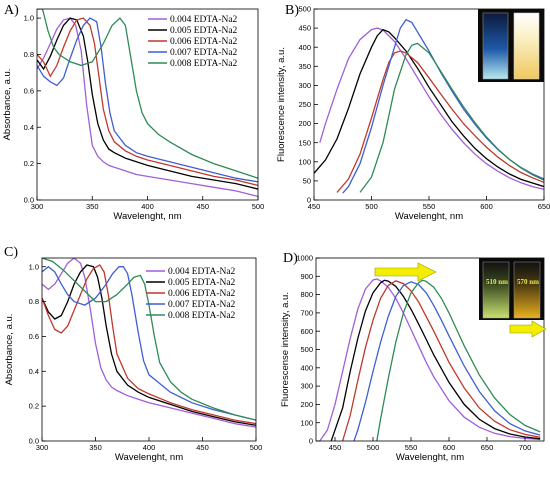 This screenshot has width=550, height=481. I want to click on y-axis-label-A: Absorbance, a.u., so click(7, 105).